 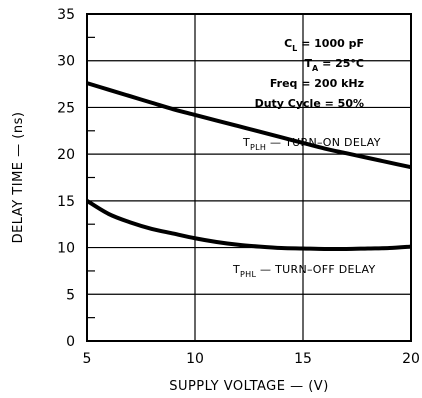 What do you see at coordinates (66, 108) in the screenshot?
I see `y-tick-label: 25` at bounding box center [66, 108].